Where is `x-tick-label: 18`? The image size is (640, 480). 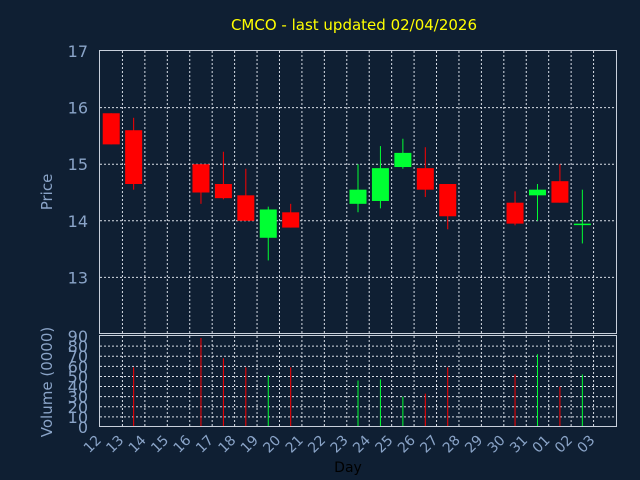
x-tick-label: 18 is located at coordinates (228, 445).